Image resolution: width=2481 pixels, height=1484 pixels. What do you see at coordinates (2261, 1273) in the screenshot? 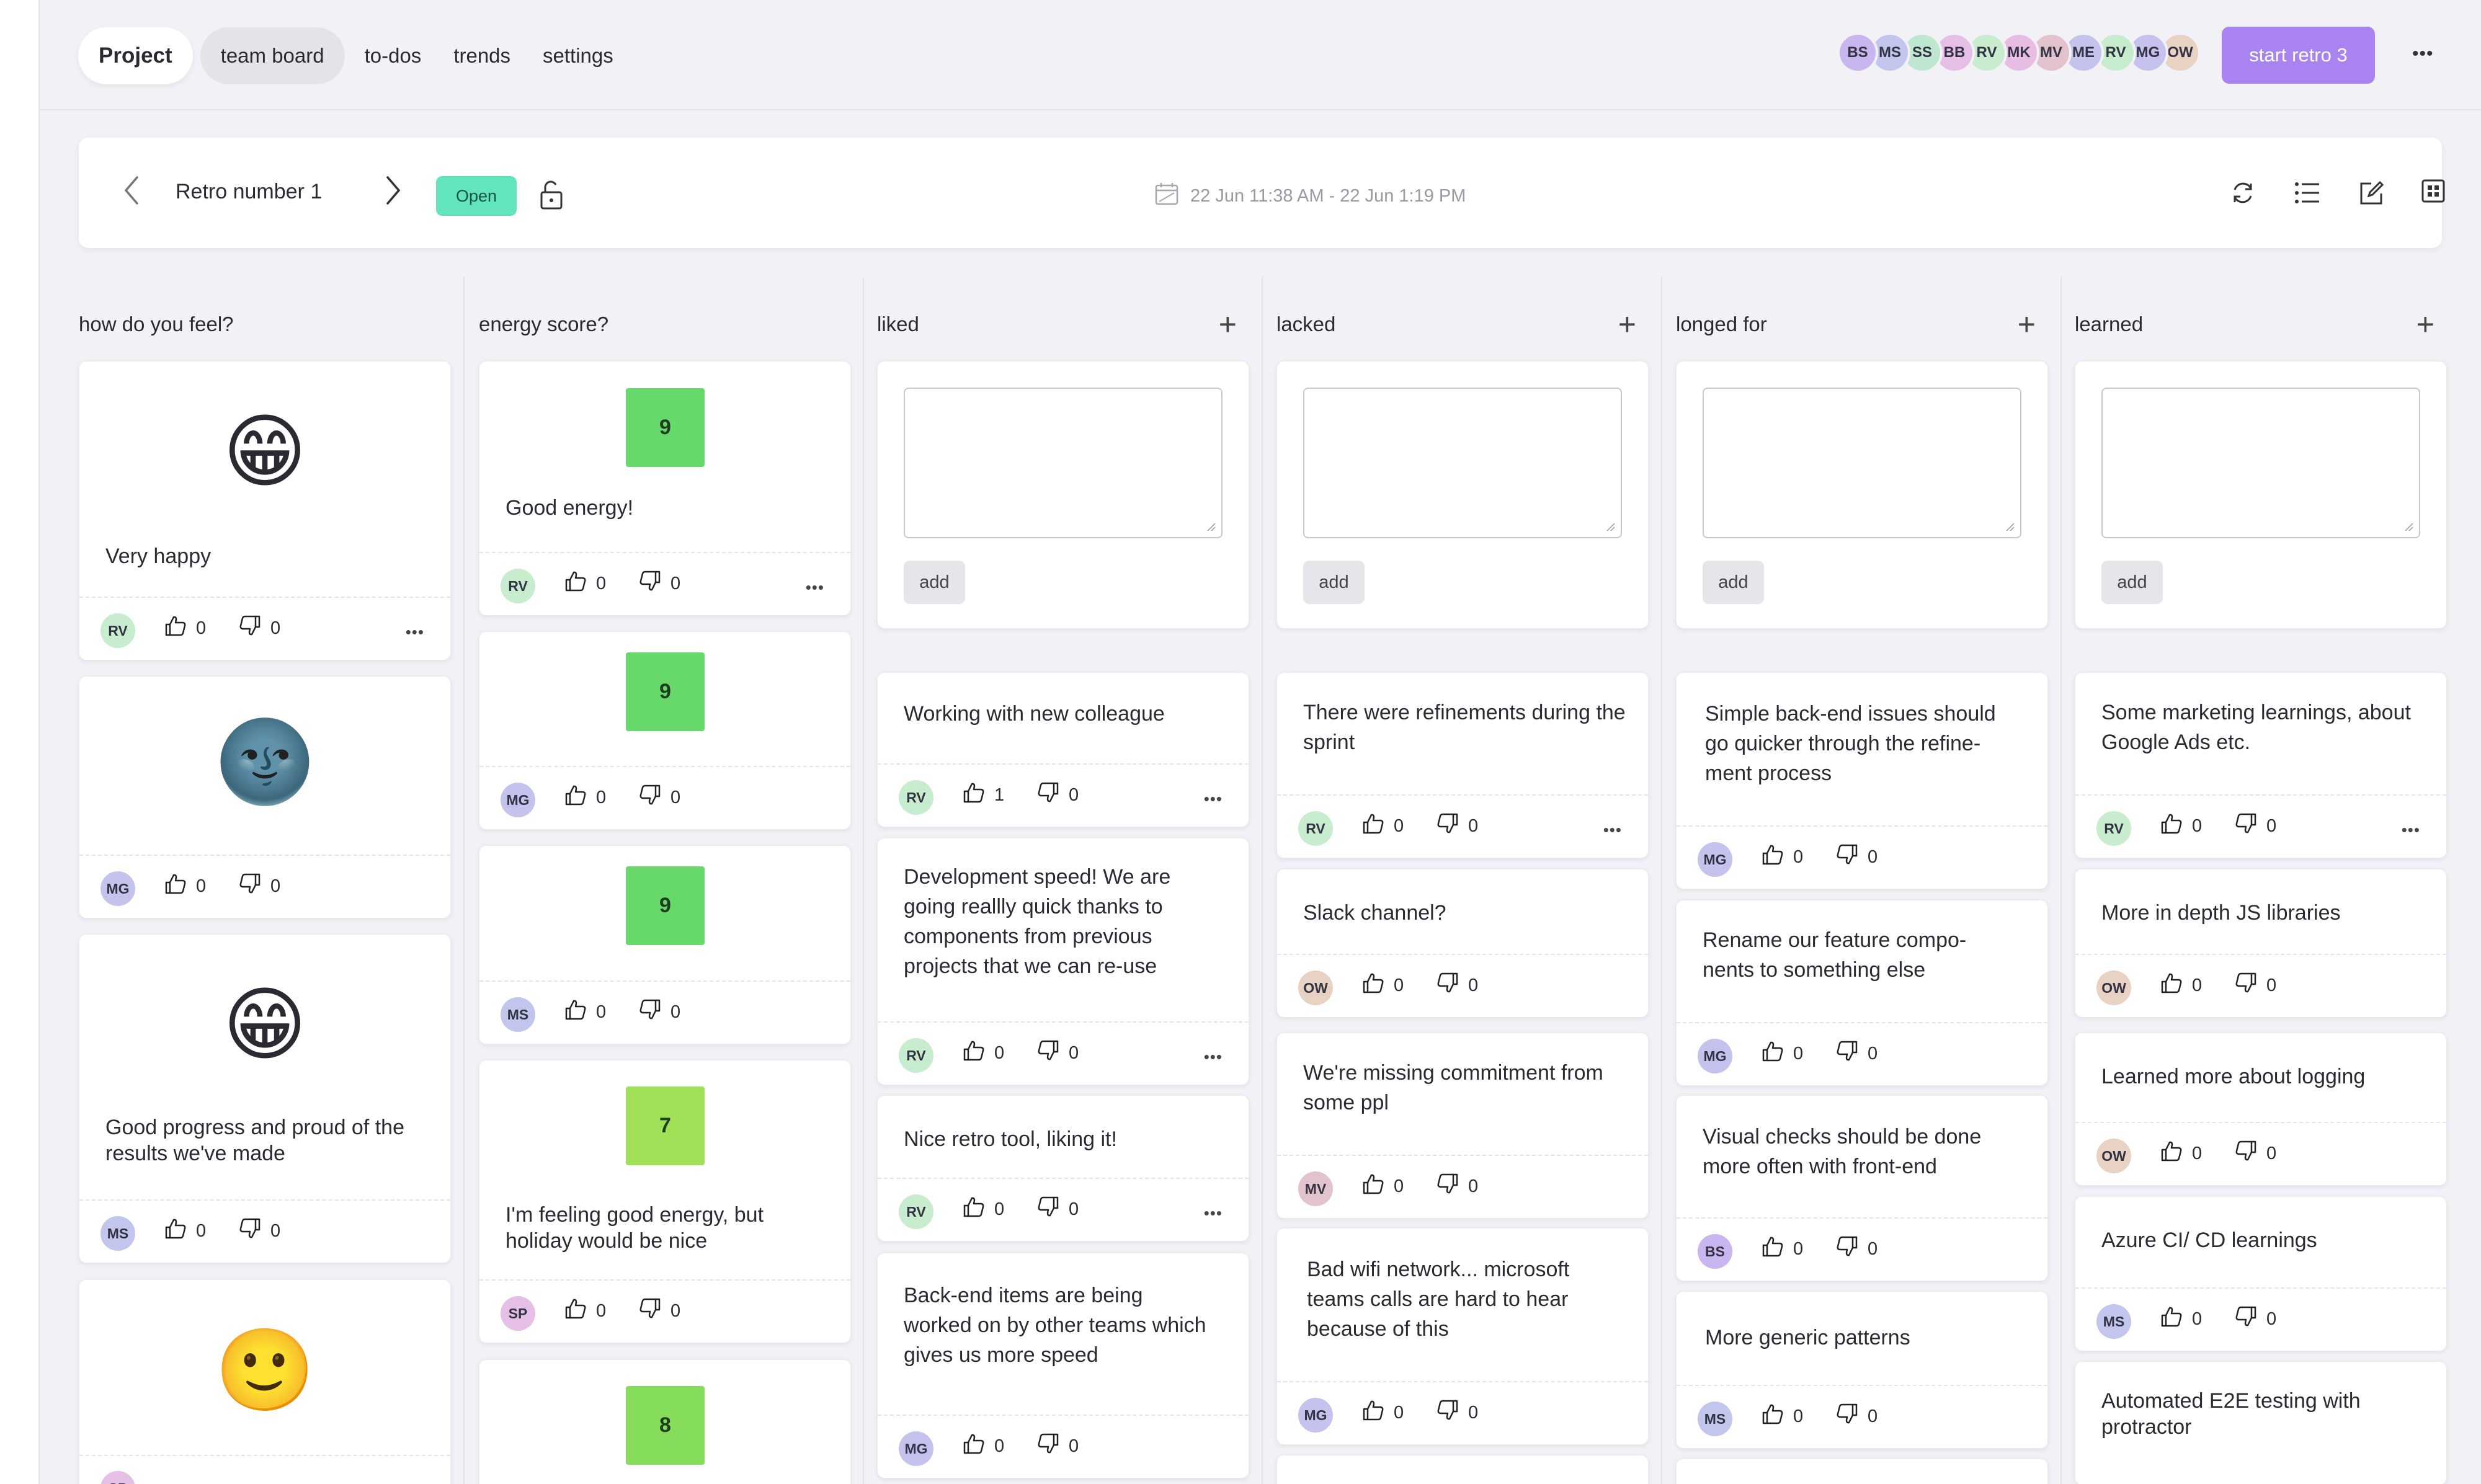
I see `retro-card: Azure CI/ CD learnings MS 0 0` at bounding box center [2261, 1273].